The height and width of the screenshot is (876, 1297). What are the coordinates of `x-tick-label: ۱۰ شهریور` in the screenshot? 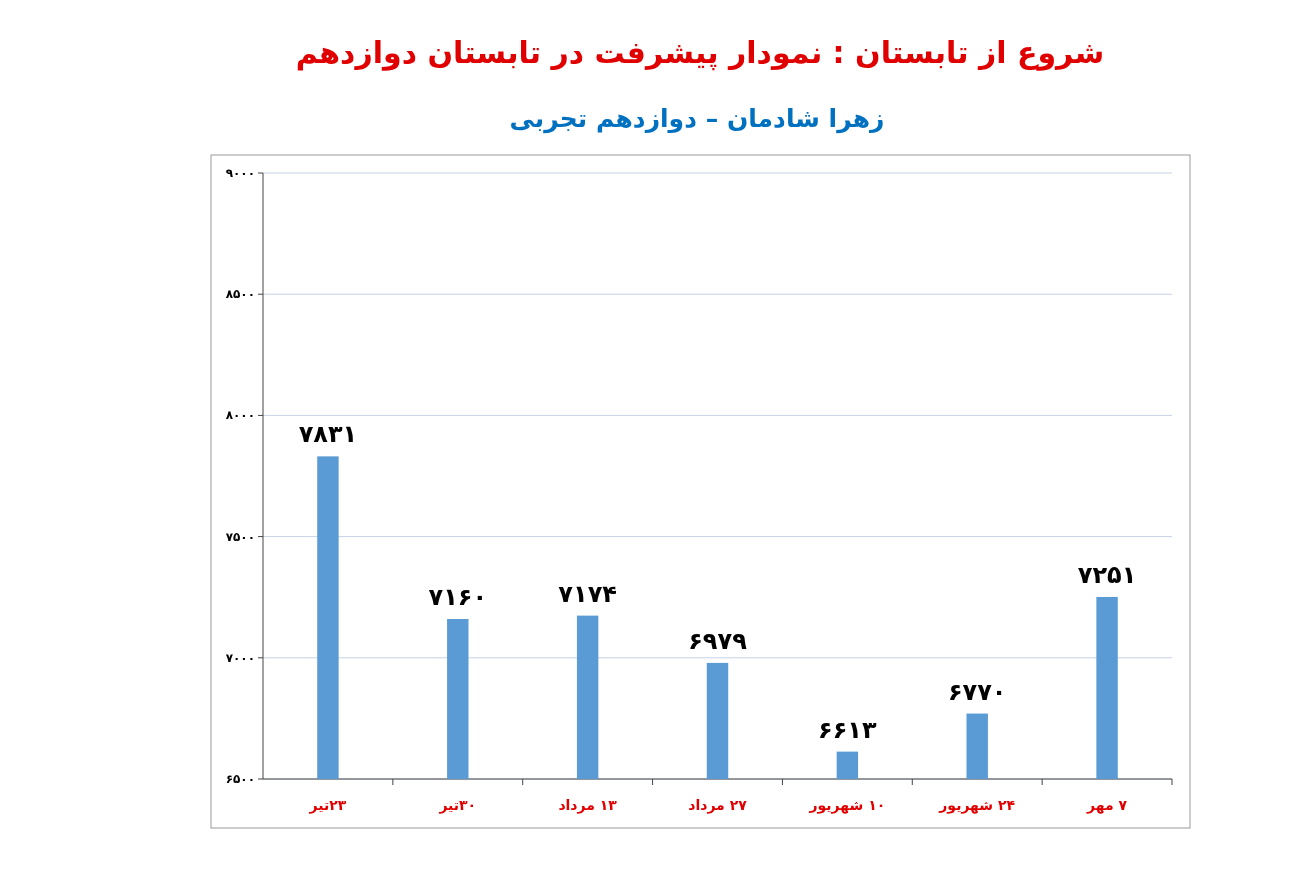 It's located at (847, 805).